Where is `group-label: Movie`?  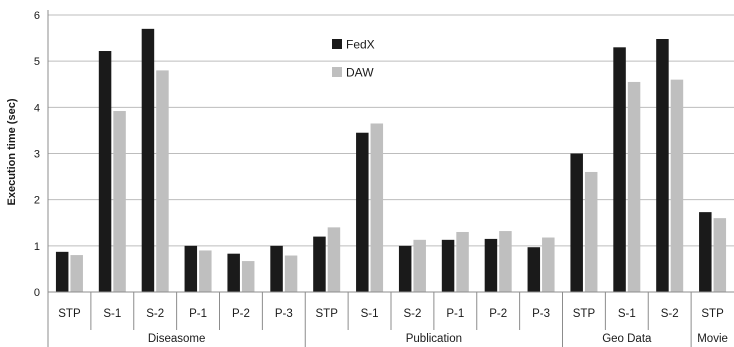 group-label: Movie is located at coordinates (712, 339).